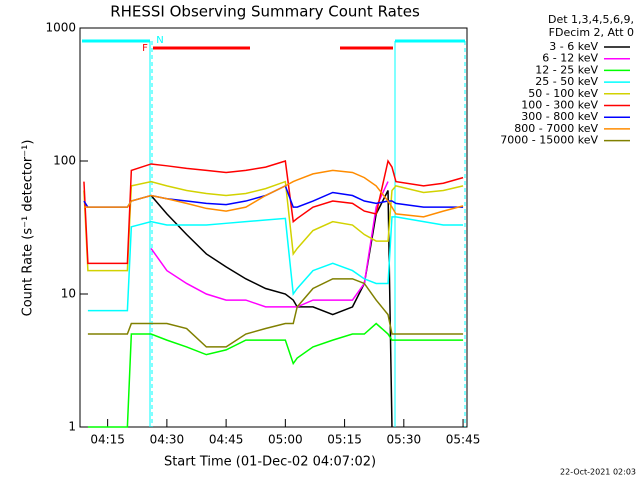 Image resolution: width=640 pixels, height=480 pixels. I want to click on x-tick-label: 04:45, so click(226, 440).